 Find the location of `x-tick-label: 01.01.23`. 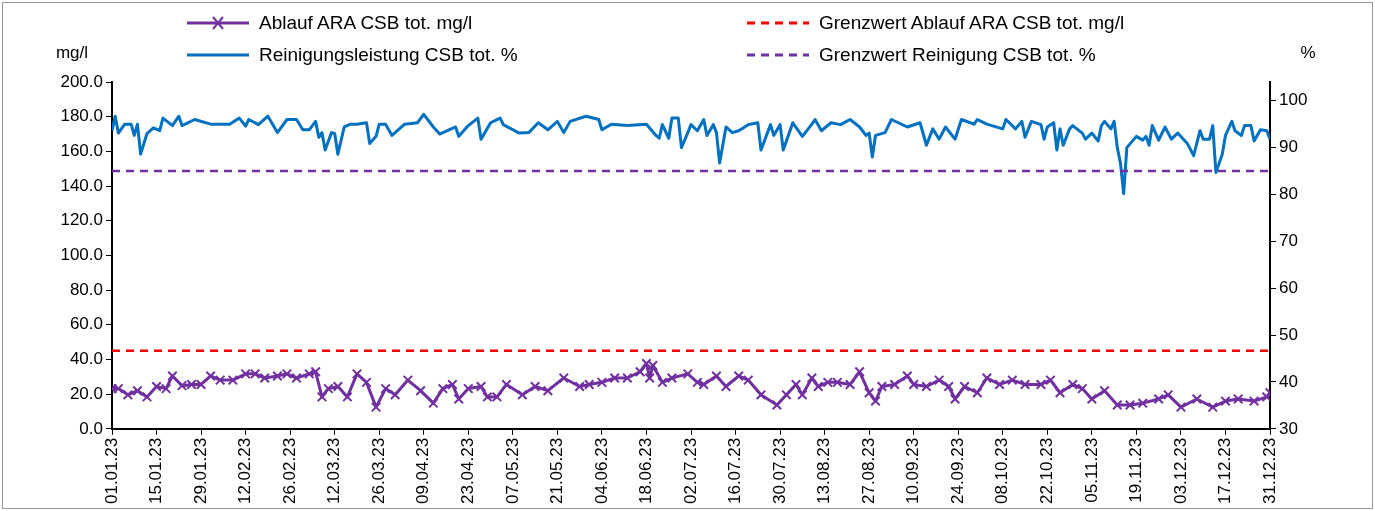

x-tick-label: 01.01.23 is located at coordinates (111, 471).